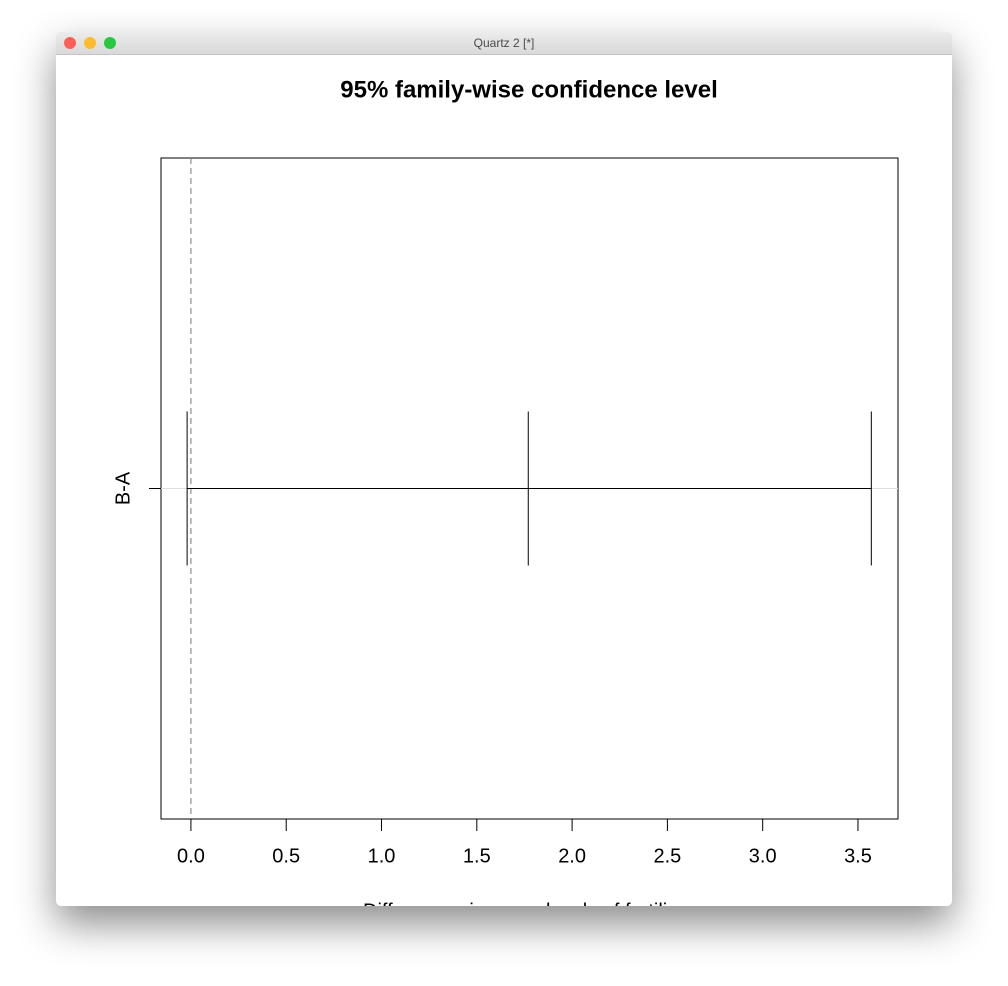 This screenshot has width=1008, height=986. What do you see at coordinates (667, 856) in the screenshot?
I see `x-tick-label: 2.5` at bounding box center [667, 856].